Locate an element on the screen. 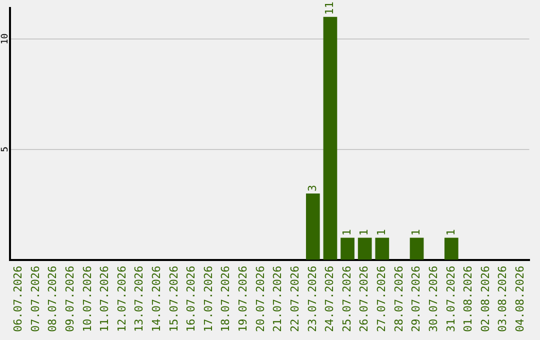 This screenshot has width=540, height=340. x-tick-label: 30.07.2026 is located at coordinates (433, 299).